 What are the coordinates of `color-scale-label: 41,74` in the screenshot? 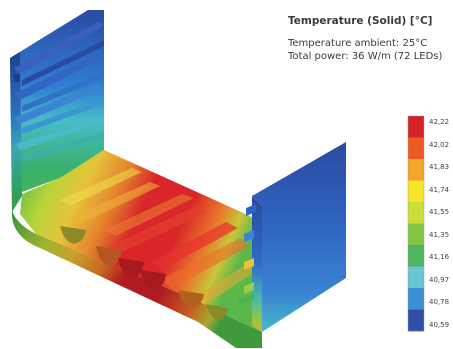 It's located at (439, 189).